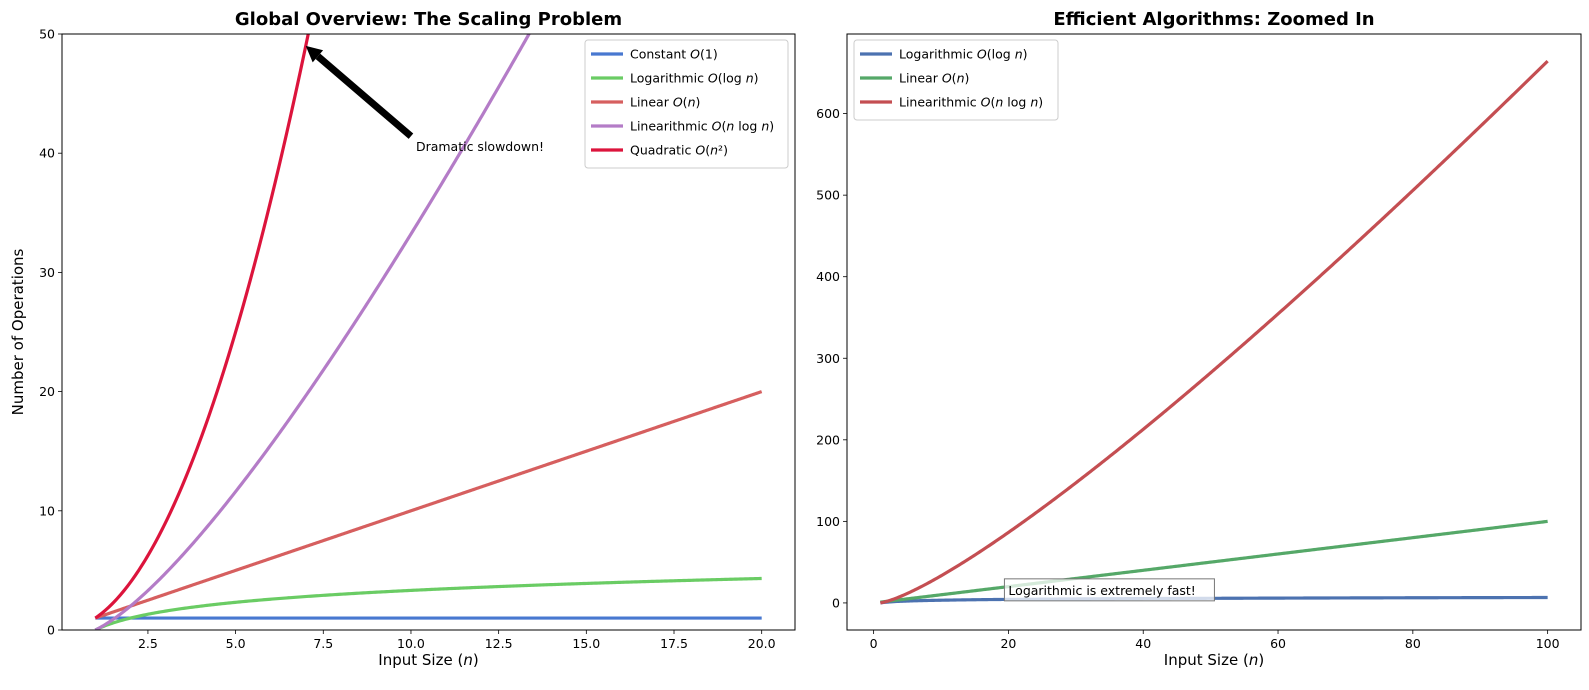 This screenshot has width=1589, height=690. What do you see at coordinates (874, 643) in the screenshot?
I see `x-tick-label: 0` at bounding box center [874, 643].